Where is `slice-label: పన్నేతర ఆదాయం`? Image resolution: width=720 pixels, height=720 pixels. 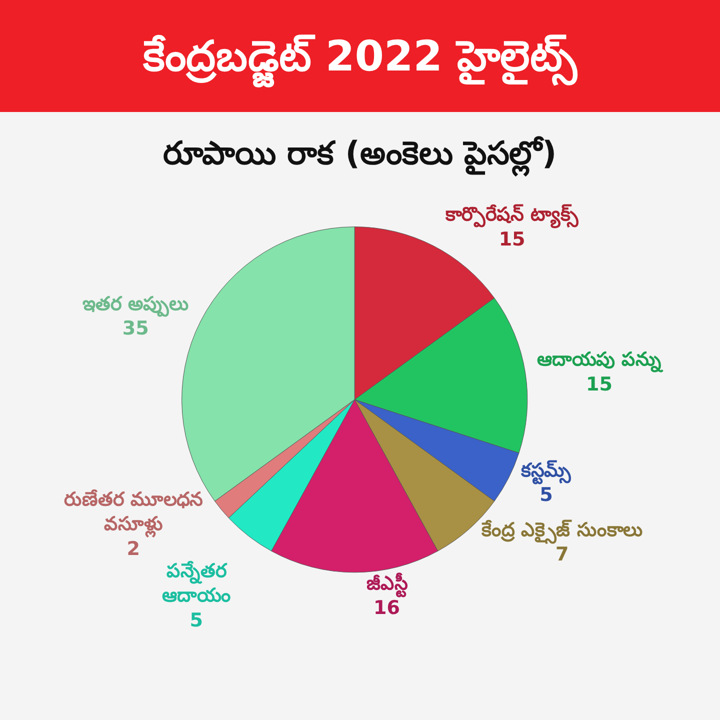
slice-label: పన్నేతర ఆదాయం is located at coordinates (196, 583).